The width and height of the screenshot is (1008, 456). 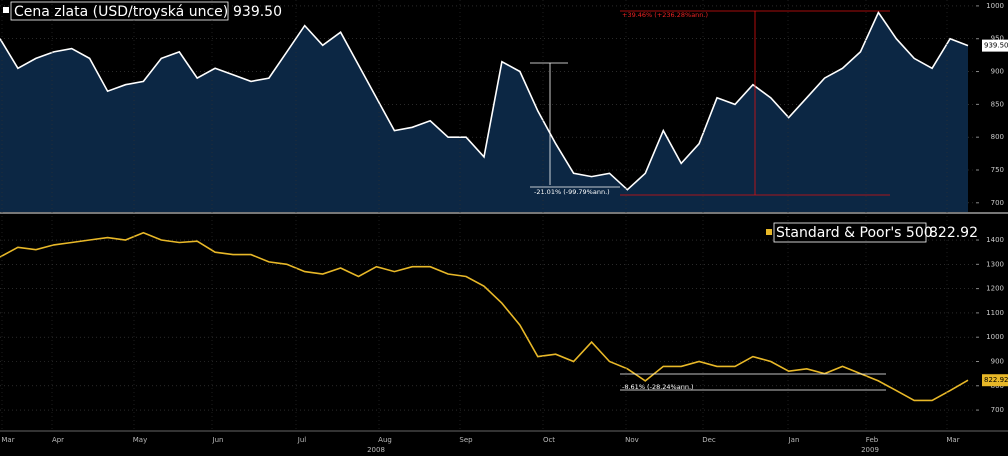 I want to click on y-tick-label: 1100, so click(x=995, y=313).